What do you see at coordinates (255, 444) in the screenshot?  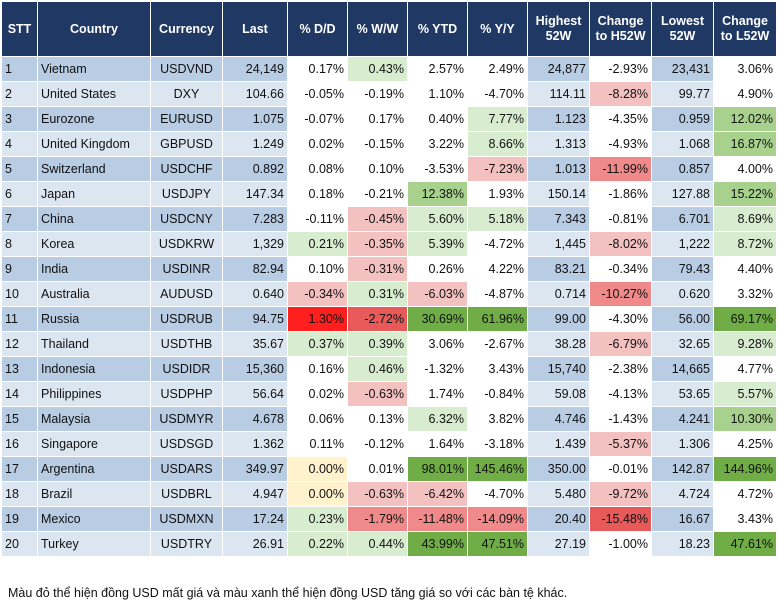 I see `cell-last: 1.362` at bounding box center [255, 444].